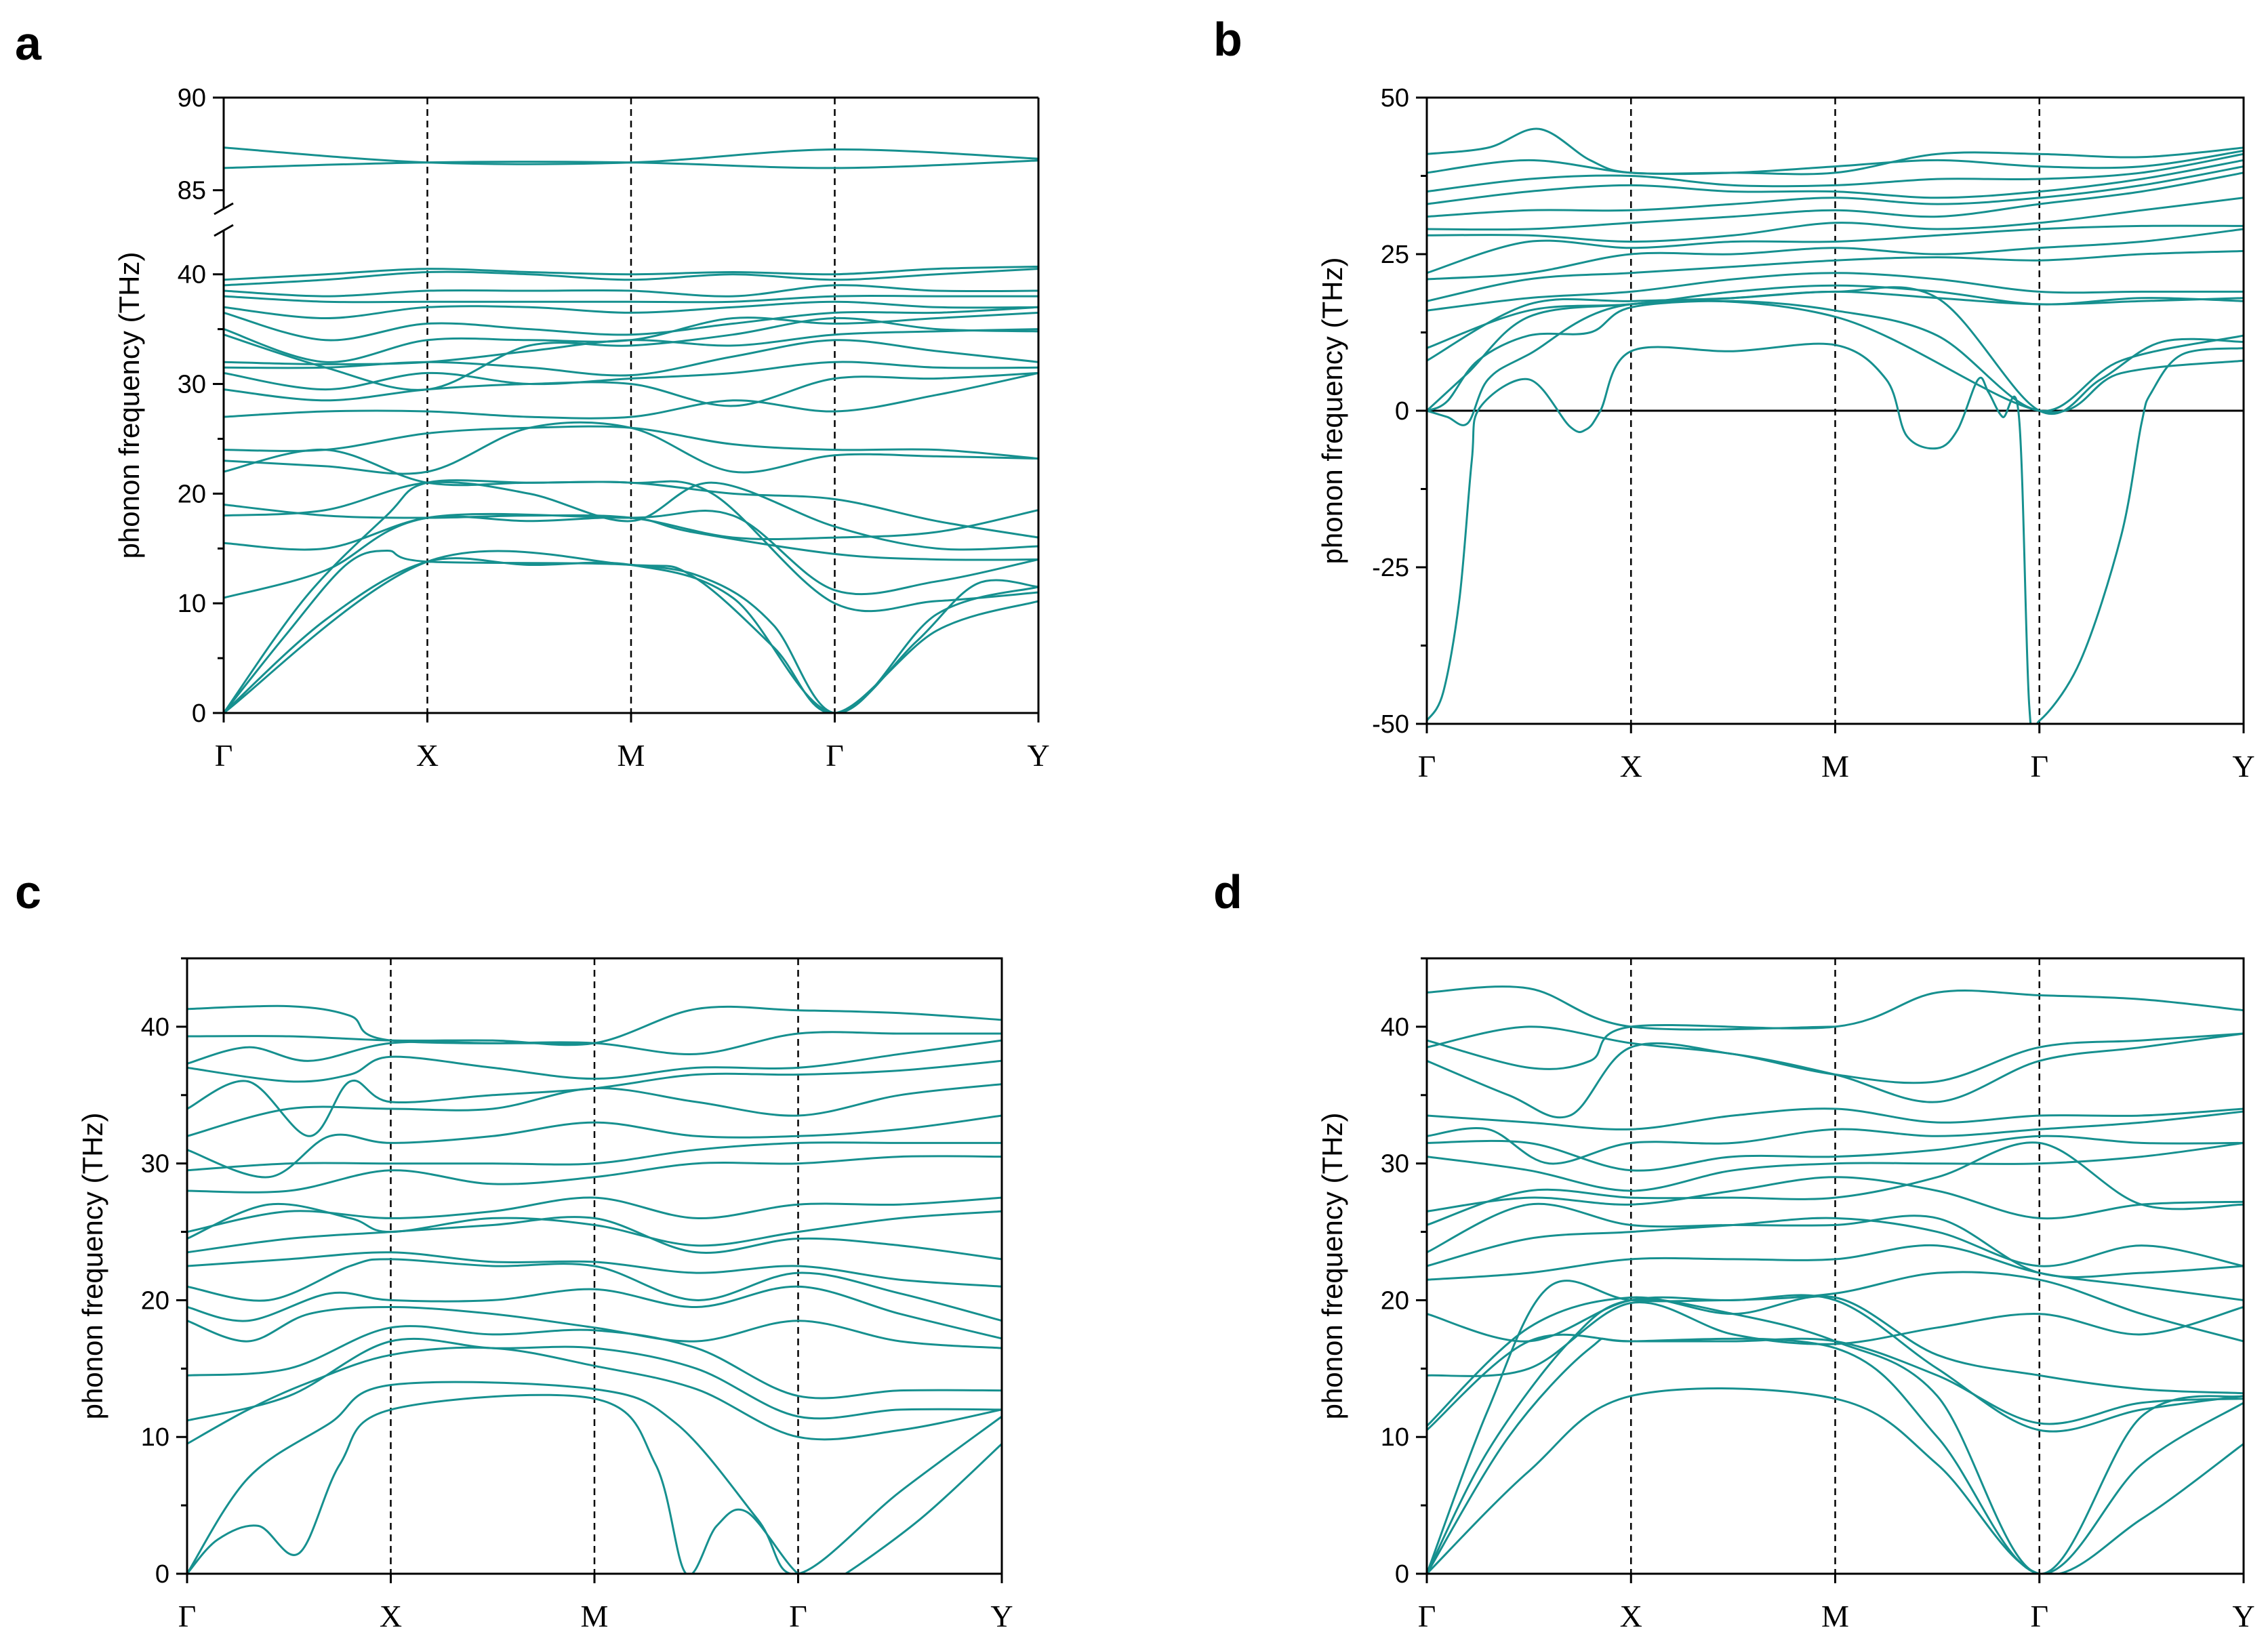 This screenshot has height=1651, width=2268. Describe the element at coordinates (1395, 255) in the screenshot. I see `y-tick-label: 25` at that location.